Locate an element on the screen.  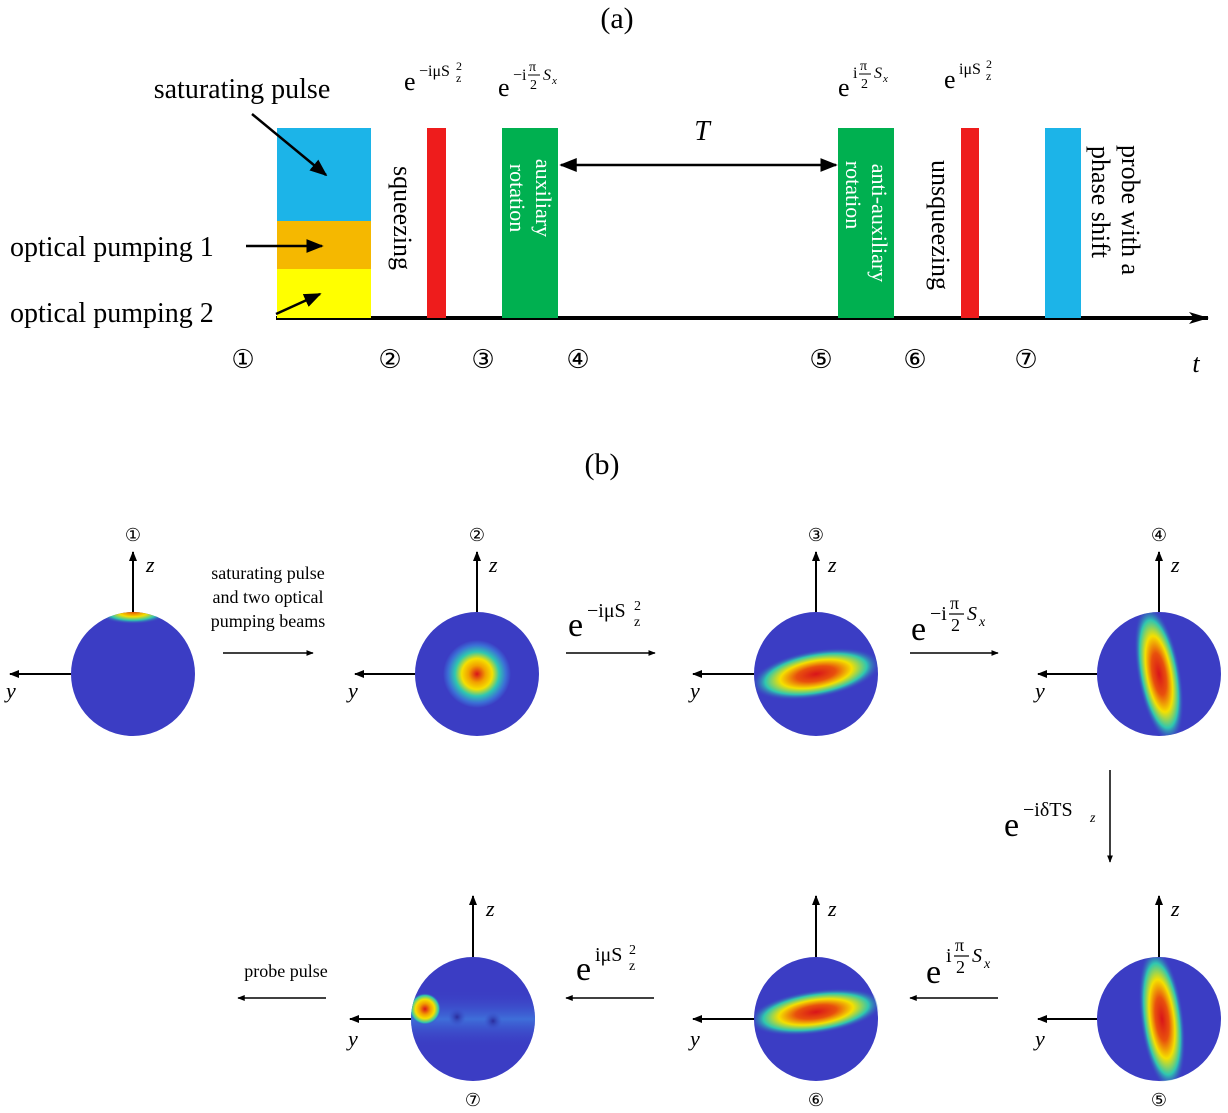
step-6-marker: ⑥ is located at coordinates (914, 360).